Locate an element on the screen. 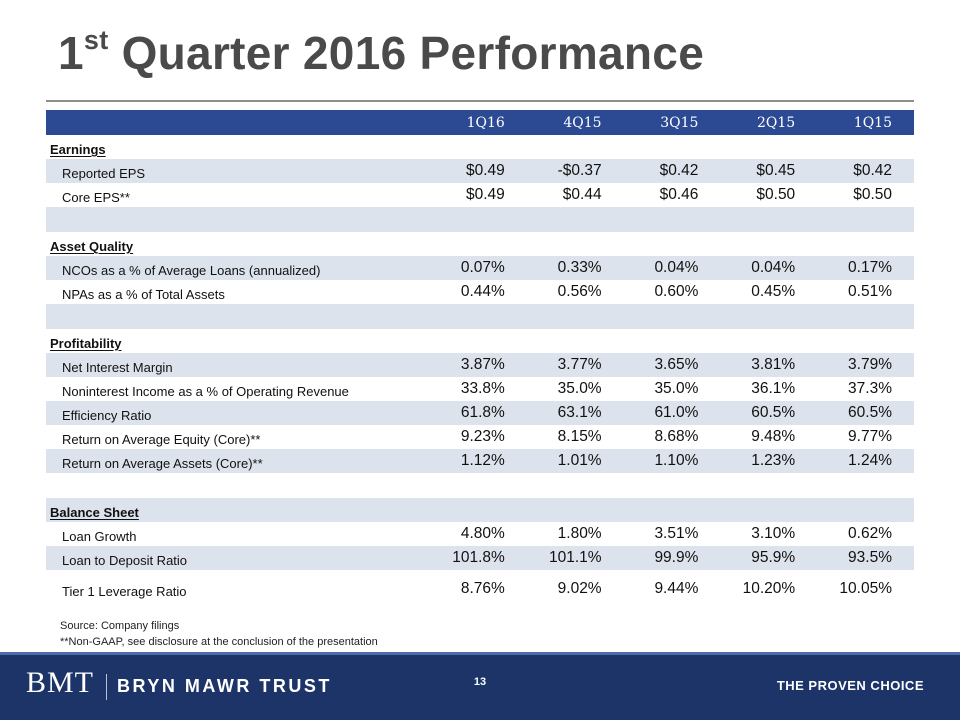 The width and height of the screenshot is (960, 720). table-cell: 60.5% is located at coordinates (865, 413).